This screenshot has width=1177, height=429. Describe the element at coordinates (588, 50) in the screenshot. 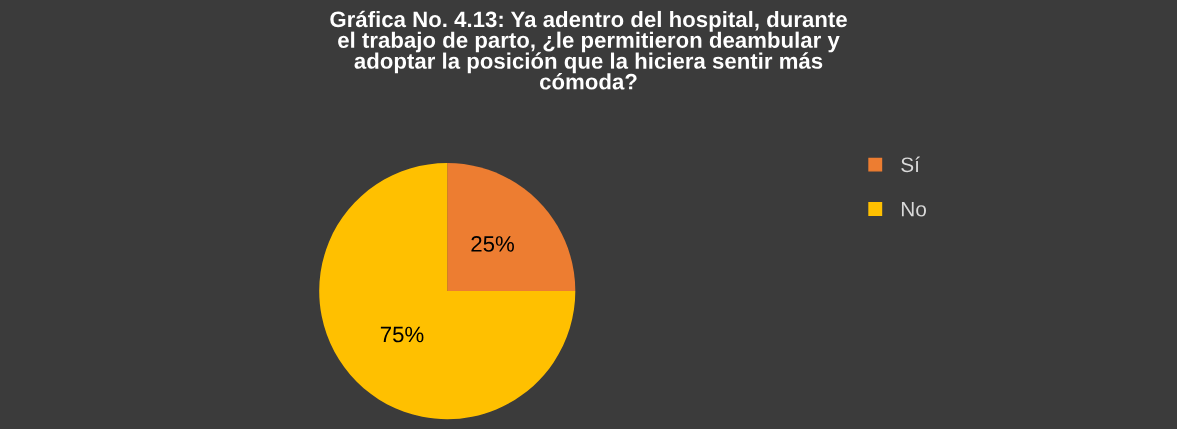

I see `chart-title: Gráfica No. 4.13: Ya adentro del hospital, durante el trabajo de parto, ¿le permitieron deambular y adoptar la posición que la hiciera sentir más cómoda?` at that location.